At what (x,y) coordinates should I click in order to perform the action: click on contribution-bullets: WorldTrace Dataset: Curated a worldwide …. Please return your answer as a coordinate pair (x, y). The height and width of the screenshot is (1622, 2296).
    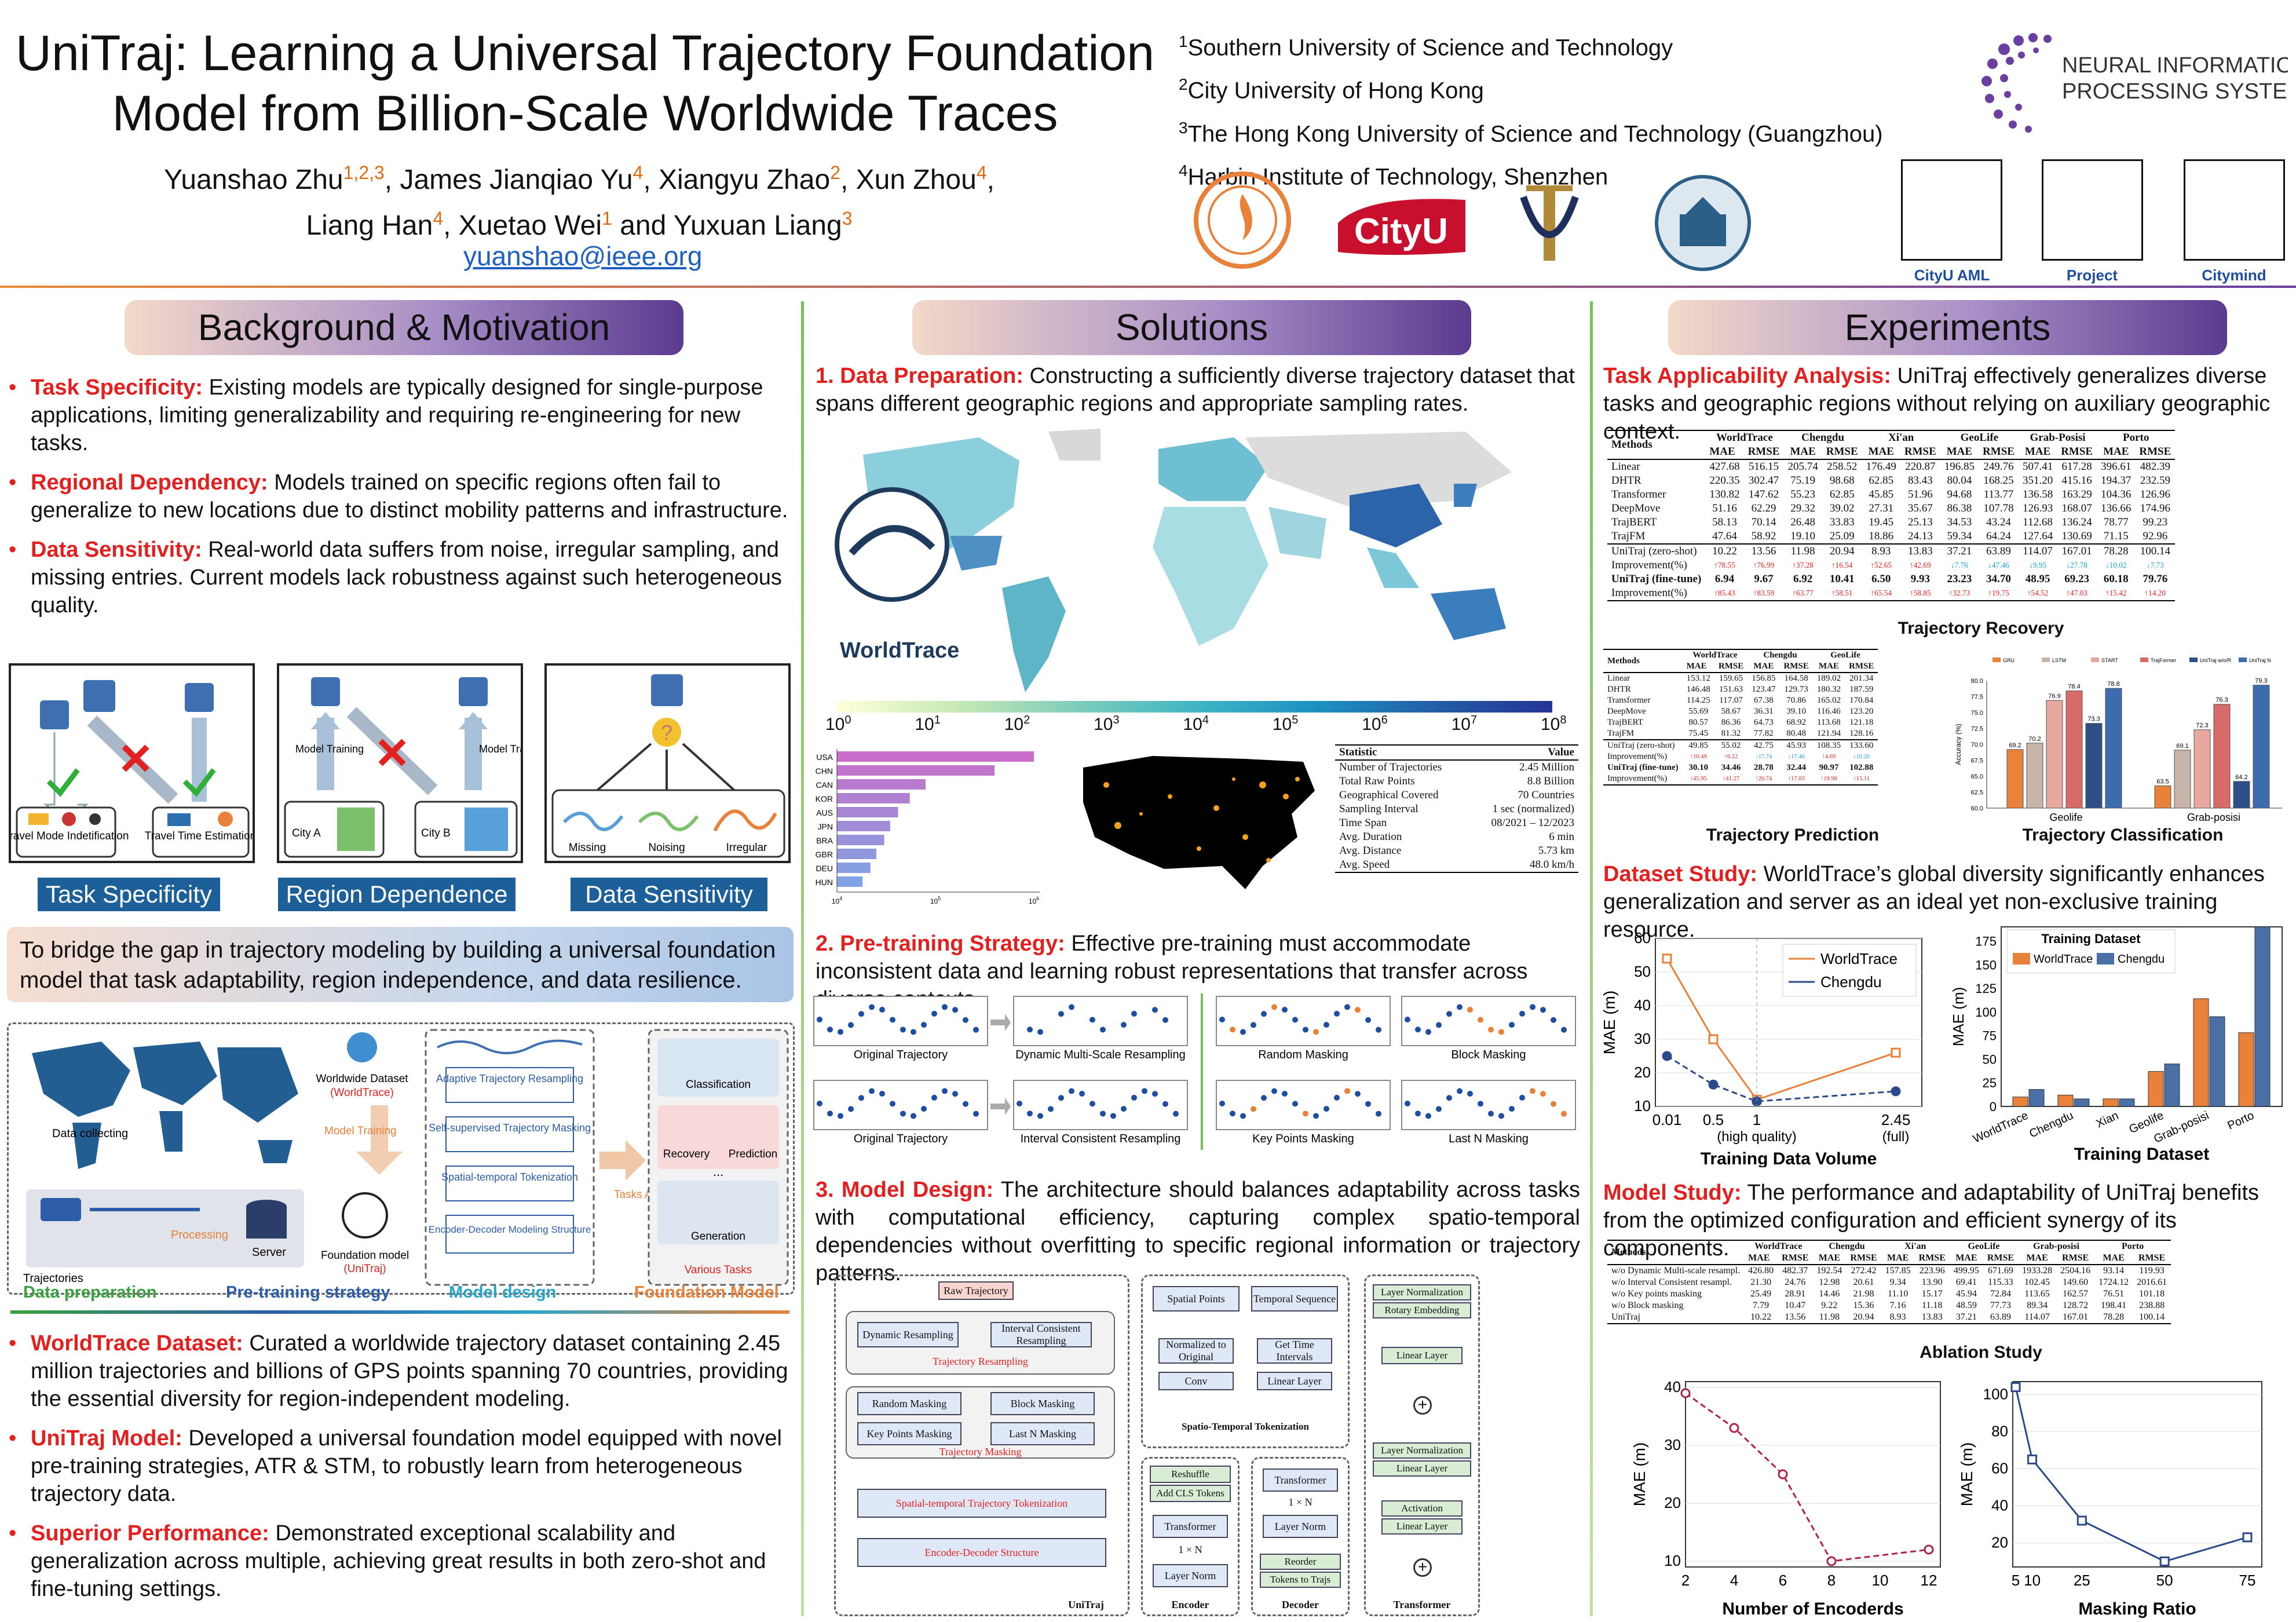
    Looking at the image, I should click on (402, 1472).